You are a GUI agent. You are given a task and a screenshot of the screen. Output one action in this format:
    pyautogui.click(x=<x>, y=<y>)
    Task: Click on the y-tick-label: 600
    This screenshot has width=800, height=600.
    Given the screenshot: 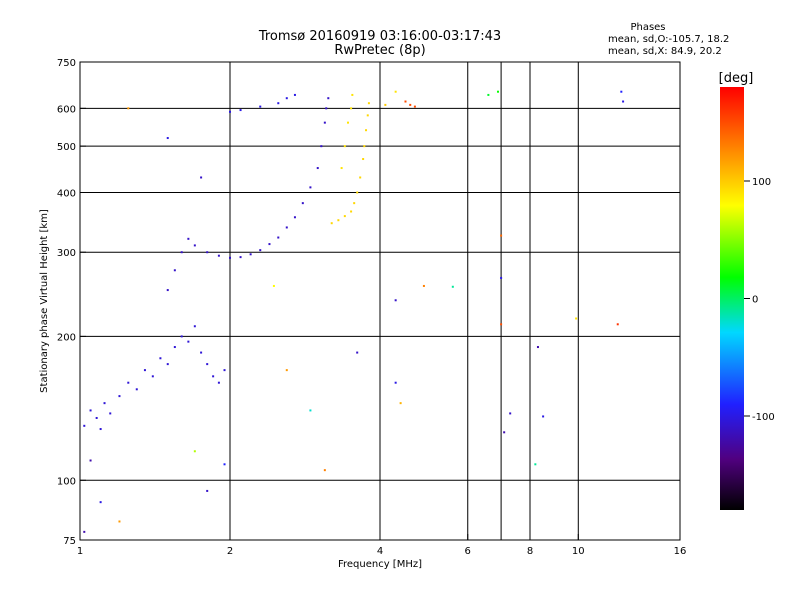 What is the action you would take?
    pyautogui.click(x=66, y=109)
    